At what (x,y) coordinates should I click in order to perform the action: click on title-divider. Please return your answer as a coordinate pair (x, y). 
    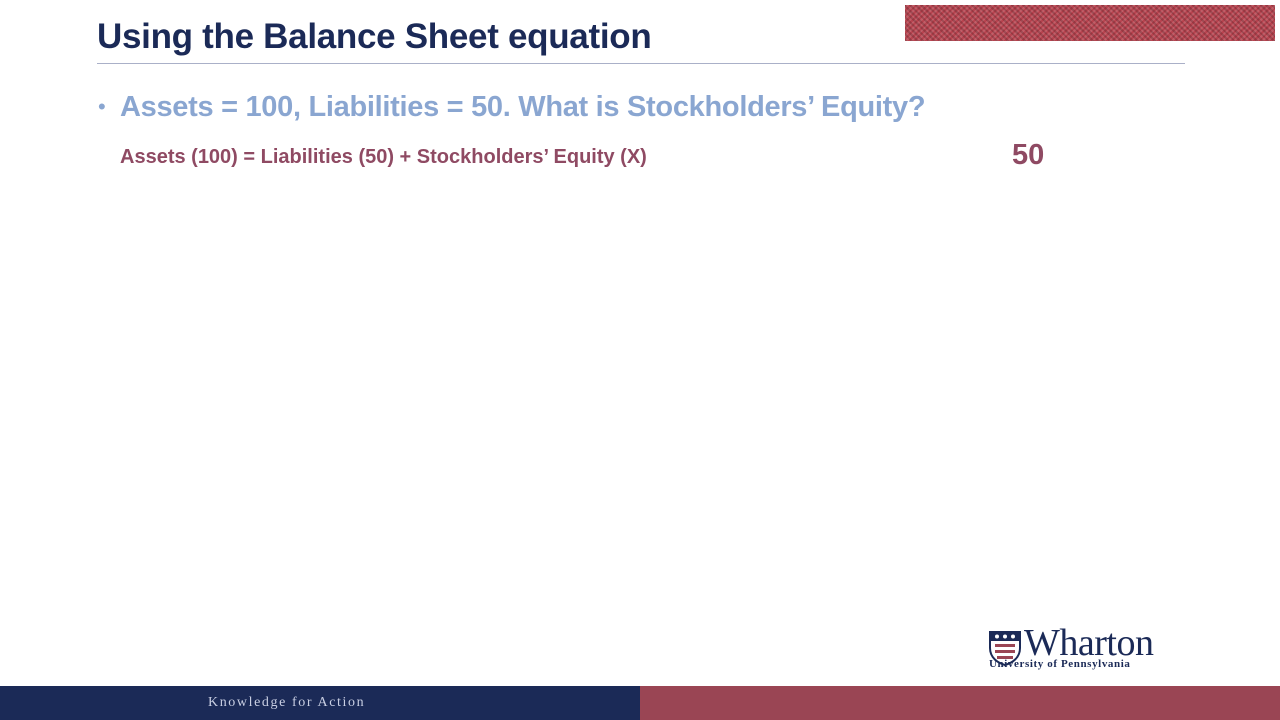
    Looking at the image, I should click on (641, 63).